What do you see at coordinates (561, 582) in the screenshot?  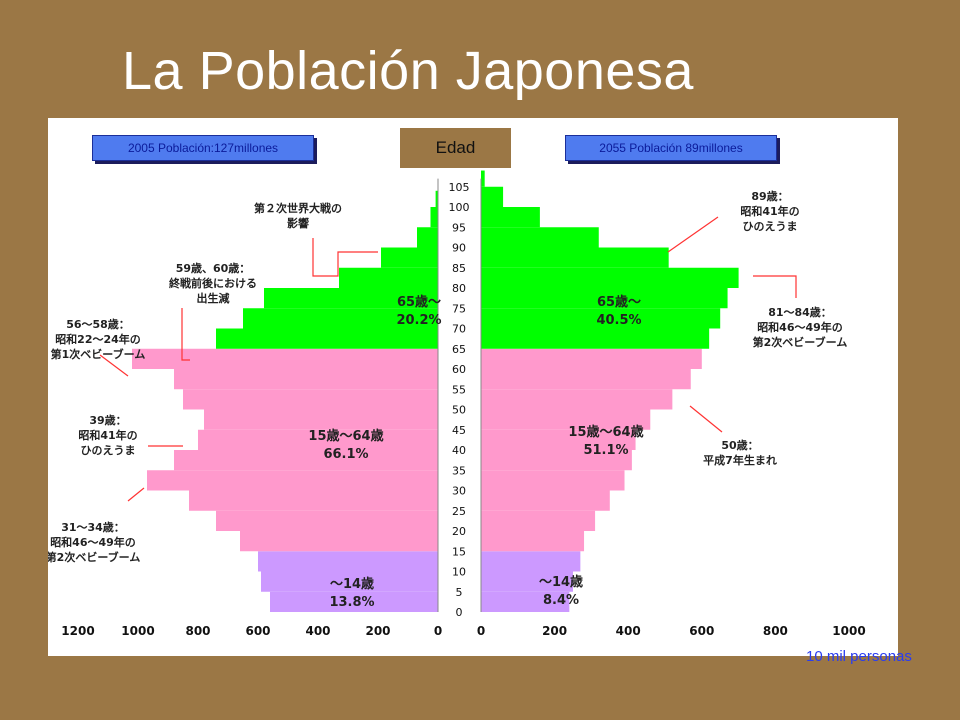 I see `right-group-children-label: ～14歳` at bounding box center [561, 582].